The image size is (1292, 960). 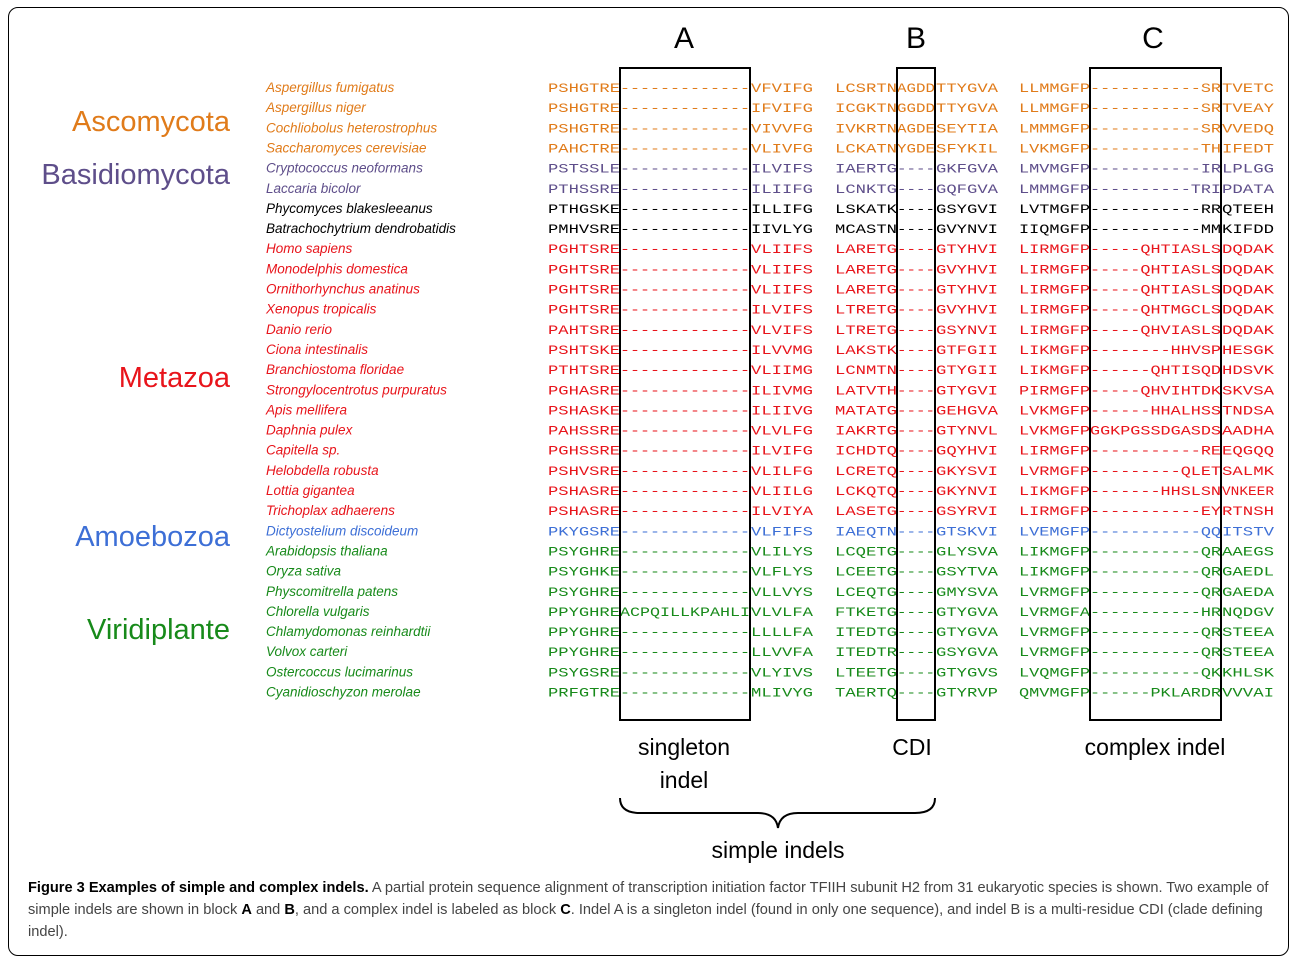 What do you see at coordinates (967, 652) in the screenshot?
I see `sequence-segment: GSYGVA` at bounding box center [967, 652].